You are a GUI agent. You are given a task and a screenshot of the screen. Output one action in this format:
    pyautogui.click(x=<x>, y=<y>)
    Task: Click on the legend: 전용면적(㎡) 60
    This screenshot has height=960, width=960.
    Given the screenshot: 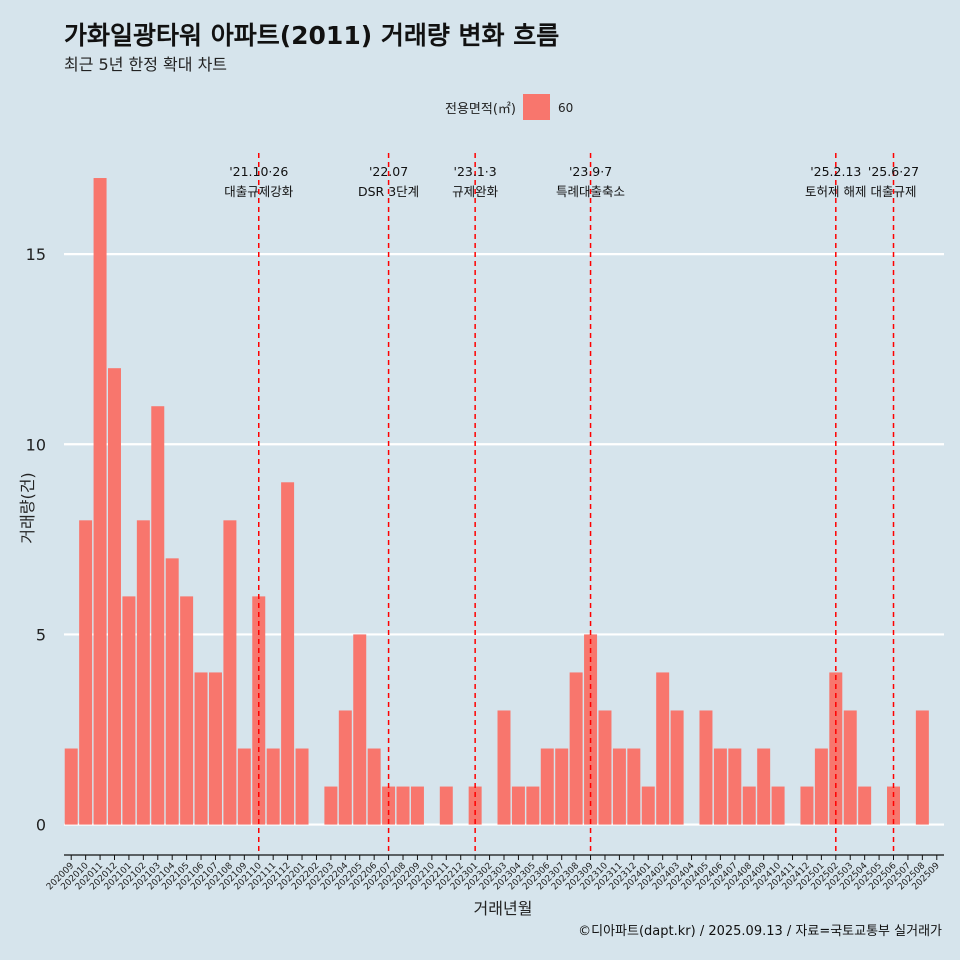 What is the action you would take?
    pyautogui.click(x=509, y=107)
    